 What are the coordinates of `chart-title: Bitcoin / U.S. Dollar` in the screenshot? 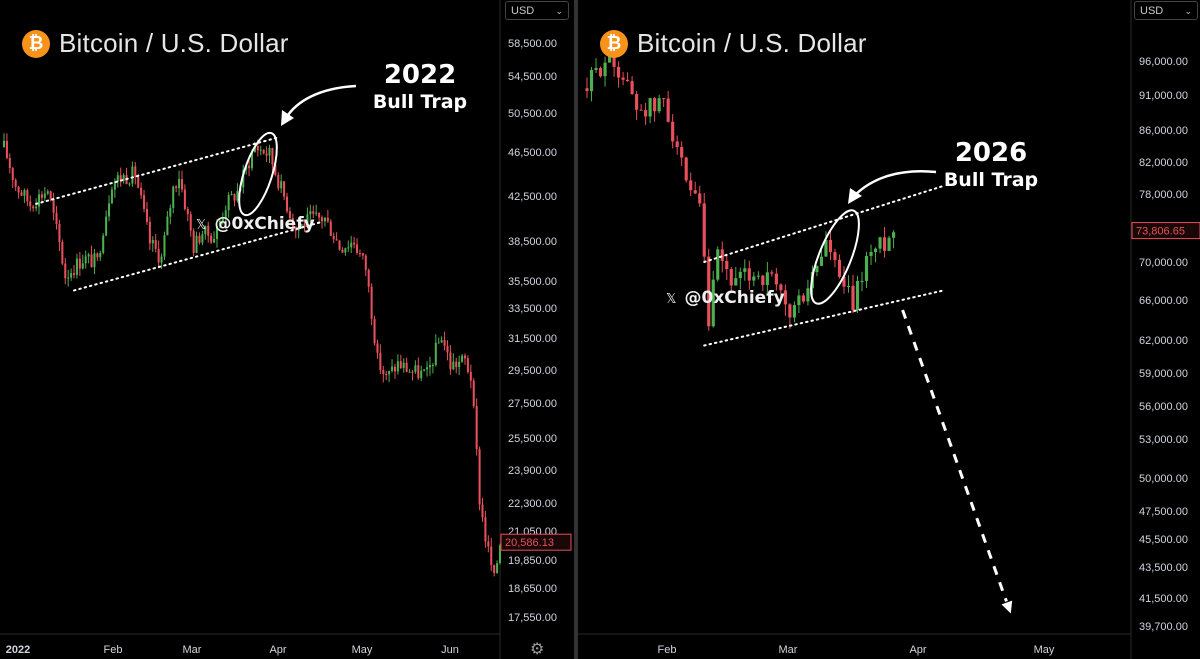 It's located at (752, 43).